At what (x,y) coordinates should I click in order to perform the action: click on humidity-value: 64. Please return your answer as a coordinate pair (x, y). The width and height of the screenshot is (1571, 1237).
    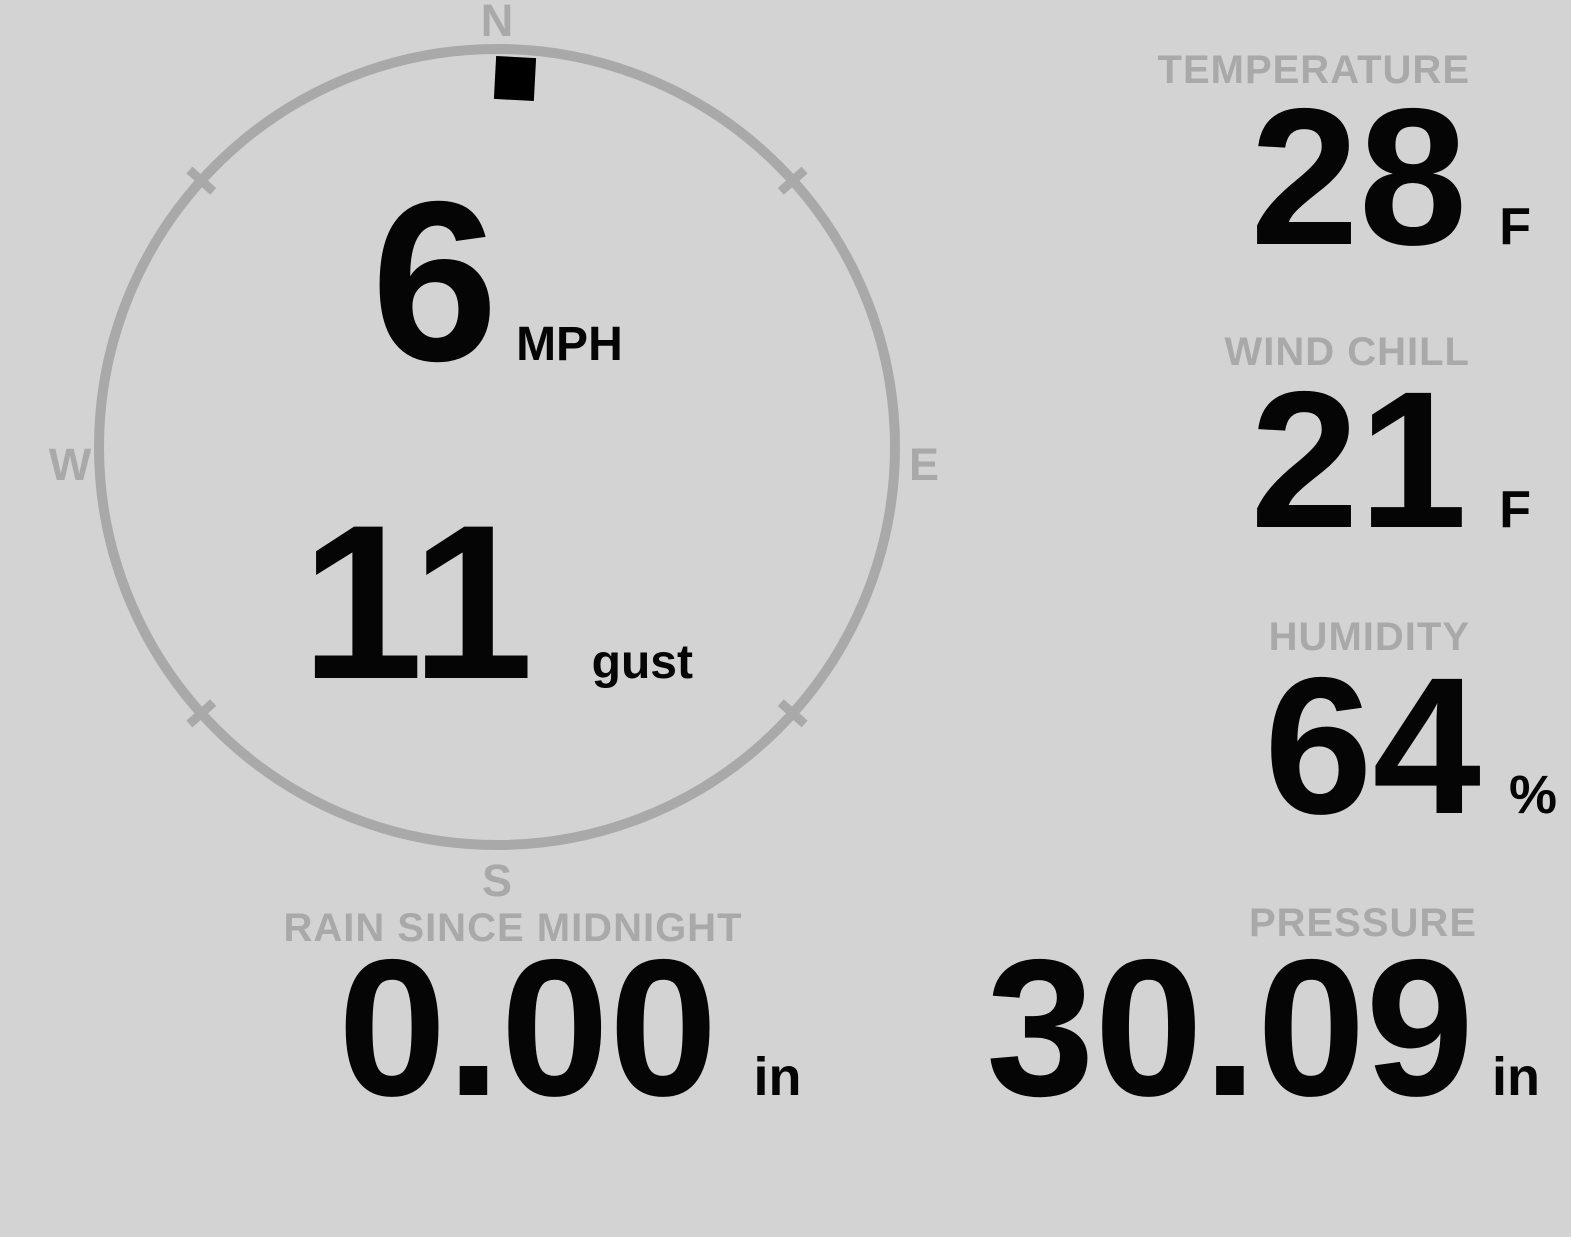
    Looking at the image, I should click on (1372, 746).